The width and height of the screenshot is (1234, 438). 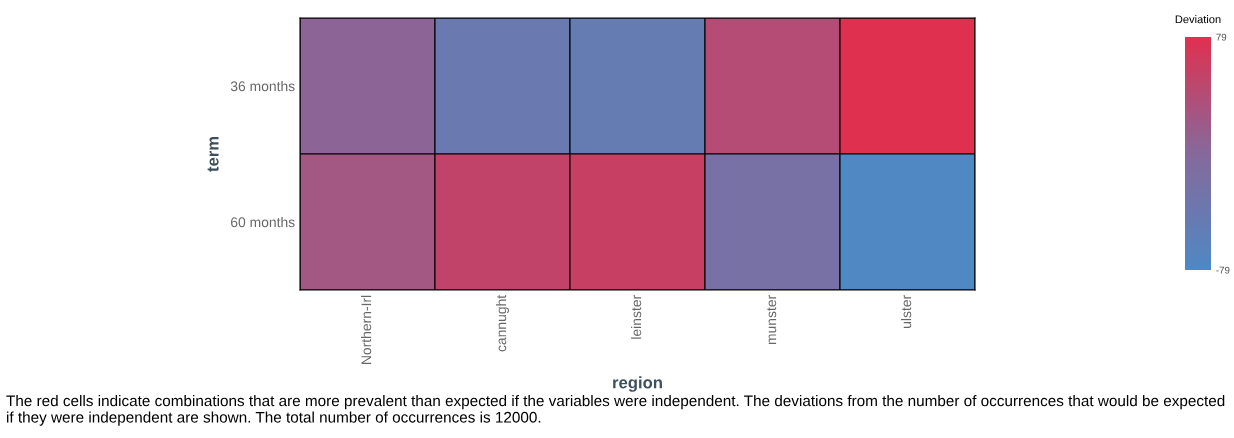 What do you see at coordinates (502, 323) in the screenshot?
I see `x-tick-label: cannught` at bounding box center [502, 323].